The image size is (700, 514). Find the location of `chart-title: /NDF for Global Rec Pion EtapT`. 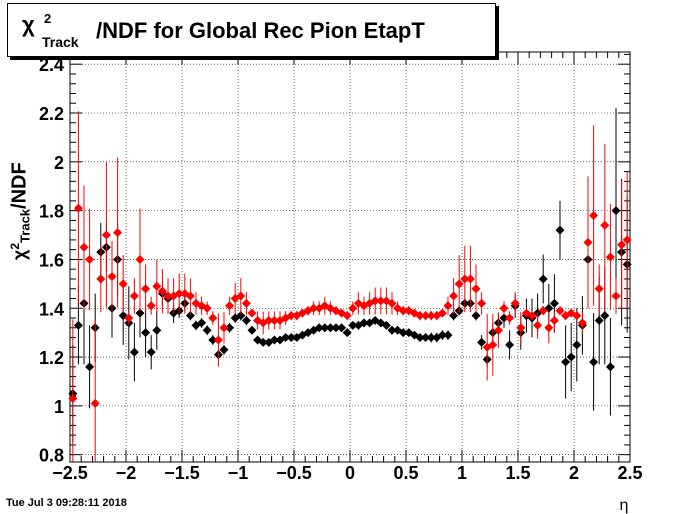

chart-title: /NDF for Global Rec Pion EtapT is located at coordinates (260, 30).